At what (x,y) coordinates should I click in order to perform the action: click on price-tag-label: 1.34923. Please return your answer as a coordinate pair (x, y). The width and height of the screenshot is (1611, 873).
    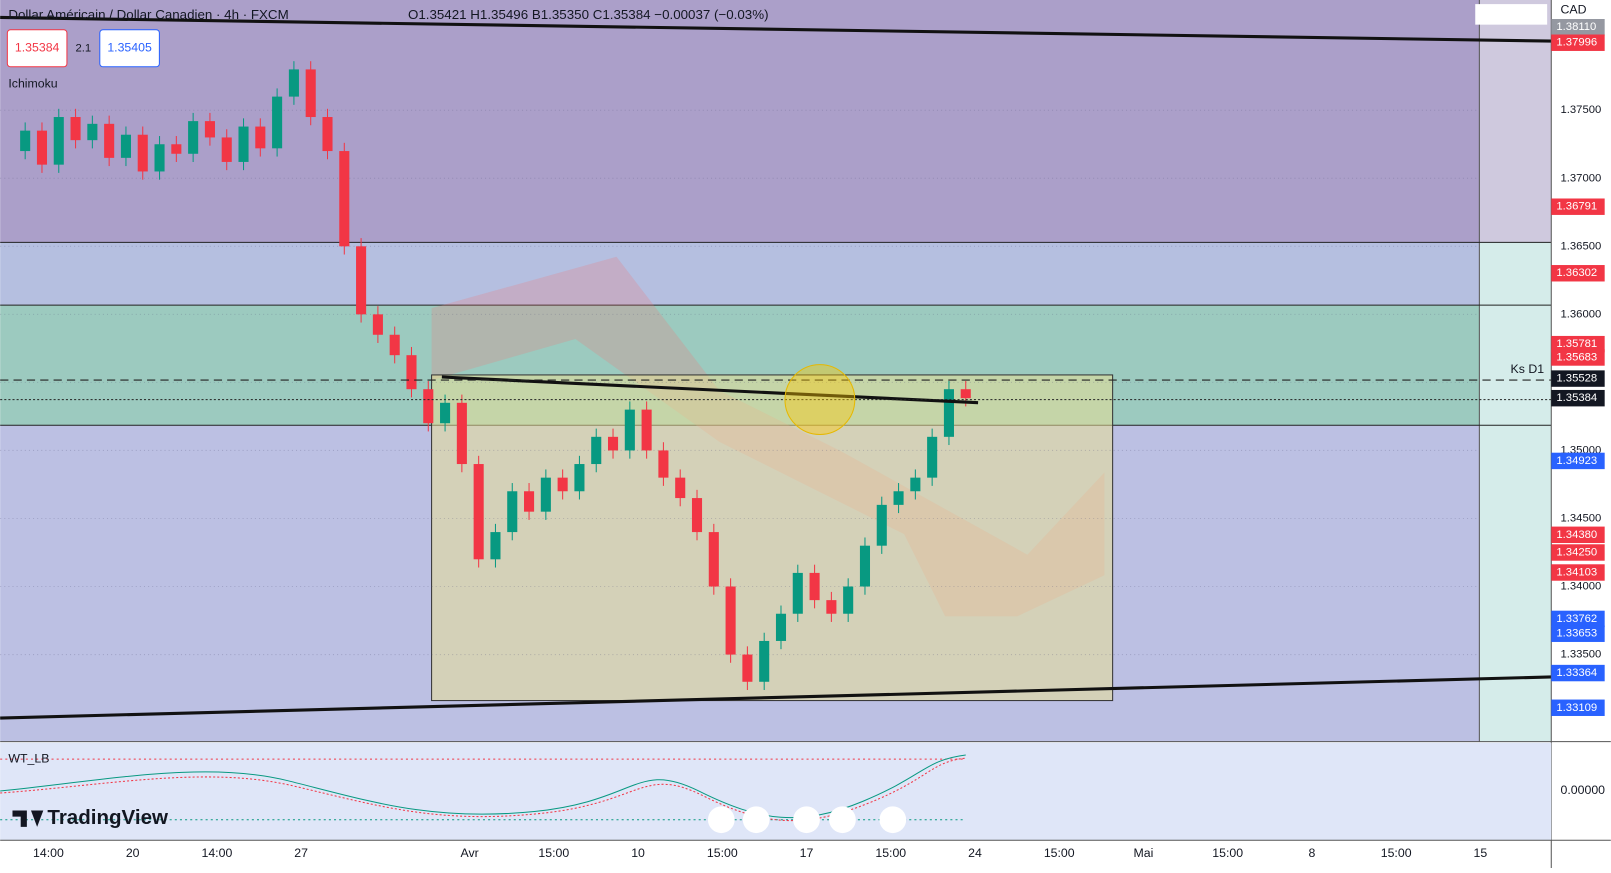
    Looking at the image, I should click on (1576, 461).